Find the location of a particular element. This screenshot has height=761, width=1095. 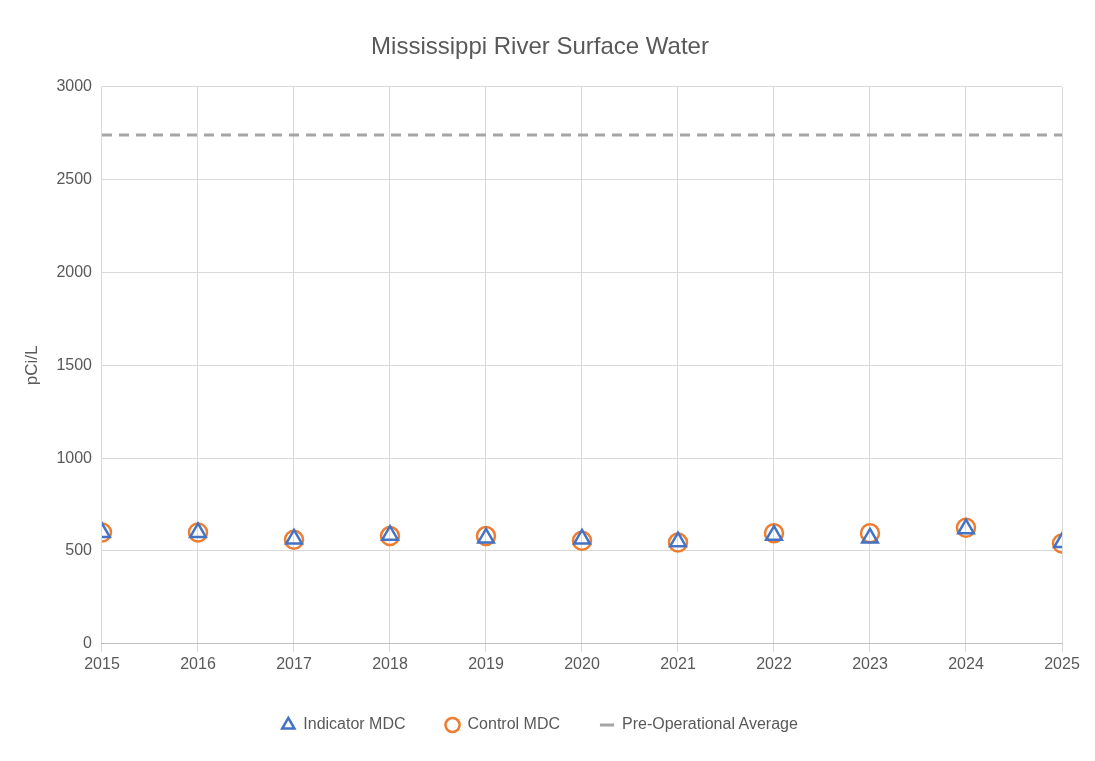

x-tick-label: 2019 is located at coordinates (486, 663).